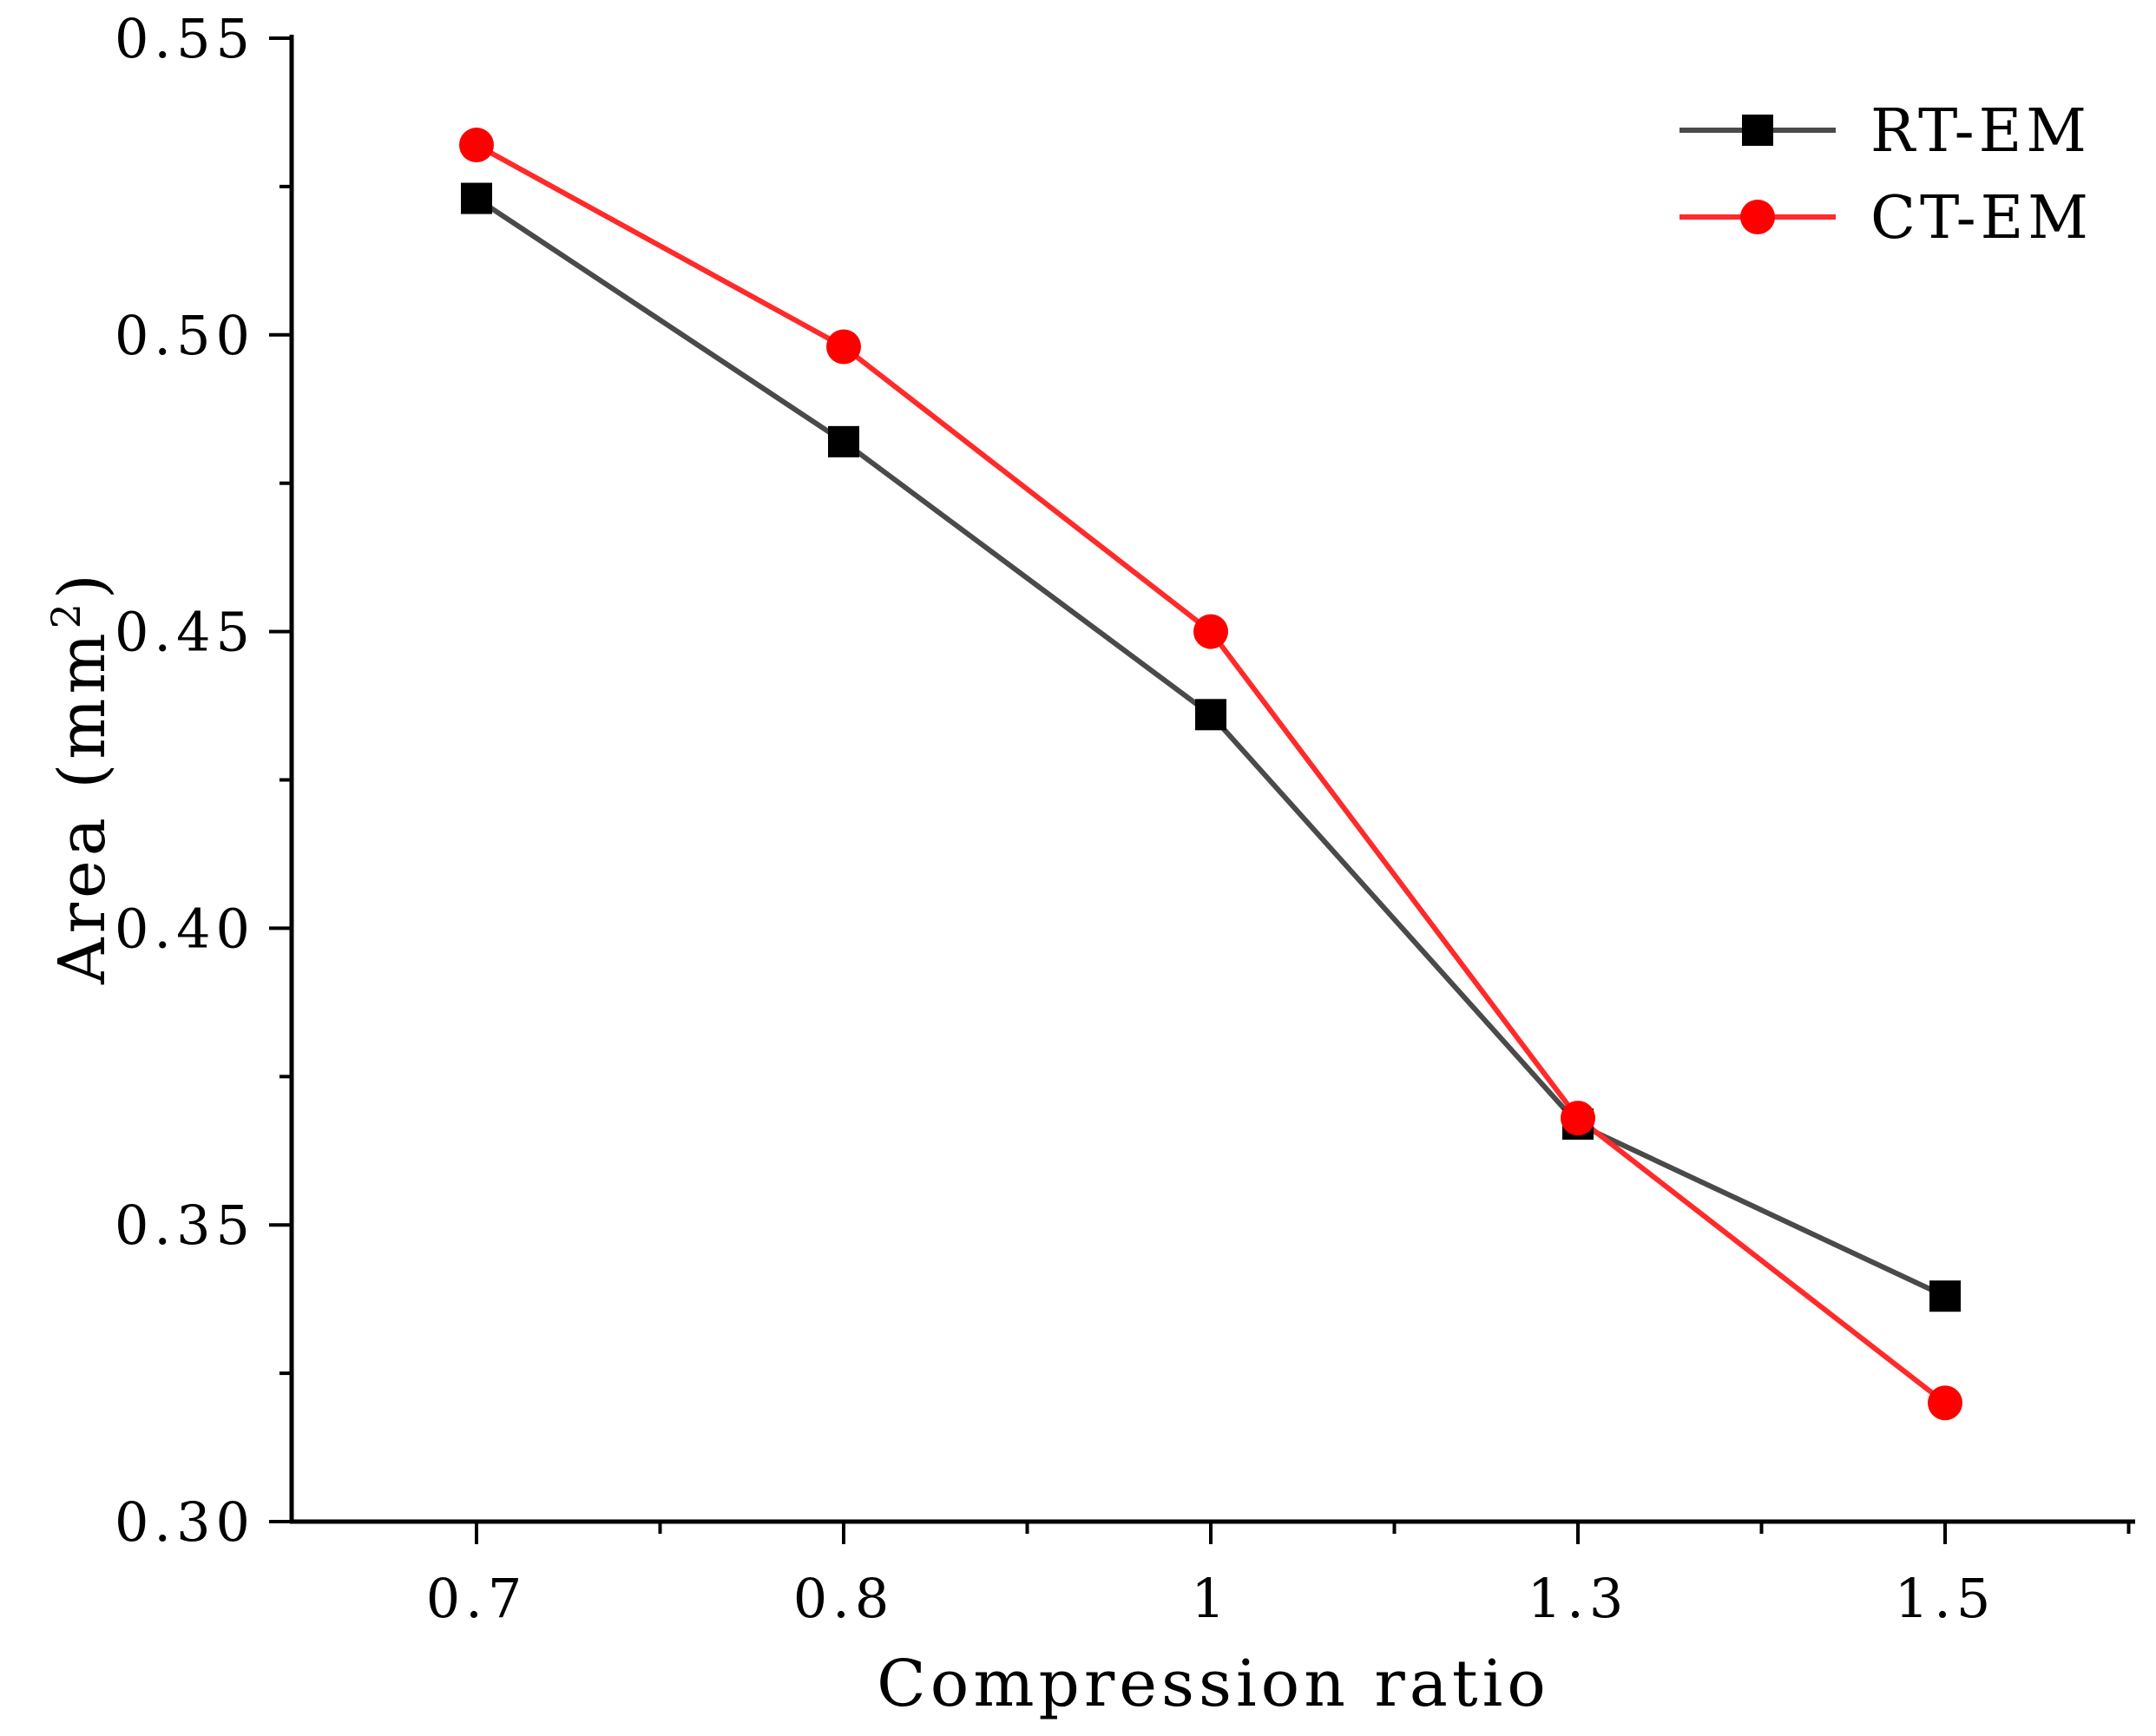 The image size is (2156, 1736). Describe the element at coordinates (1278, 1576) in the screenshot. I see `x-ticks: 0.7 0.8 1 1.3 1.5` at that location.